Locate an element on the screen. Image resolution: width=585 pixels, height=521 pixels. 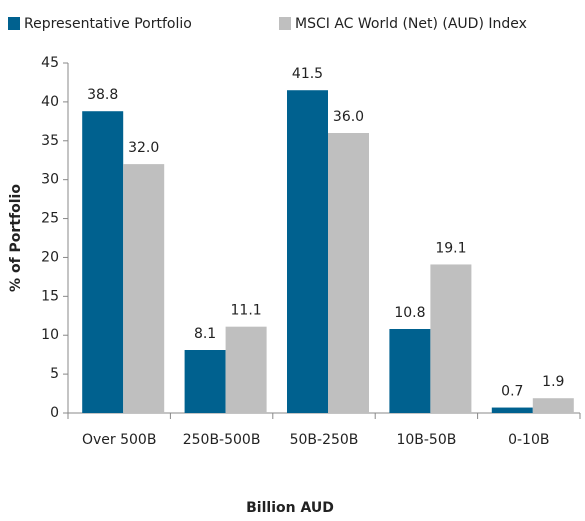
value-label: 8.1 is located at coordinates (205, 334).